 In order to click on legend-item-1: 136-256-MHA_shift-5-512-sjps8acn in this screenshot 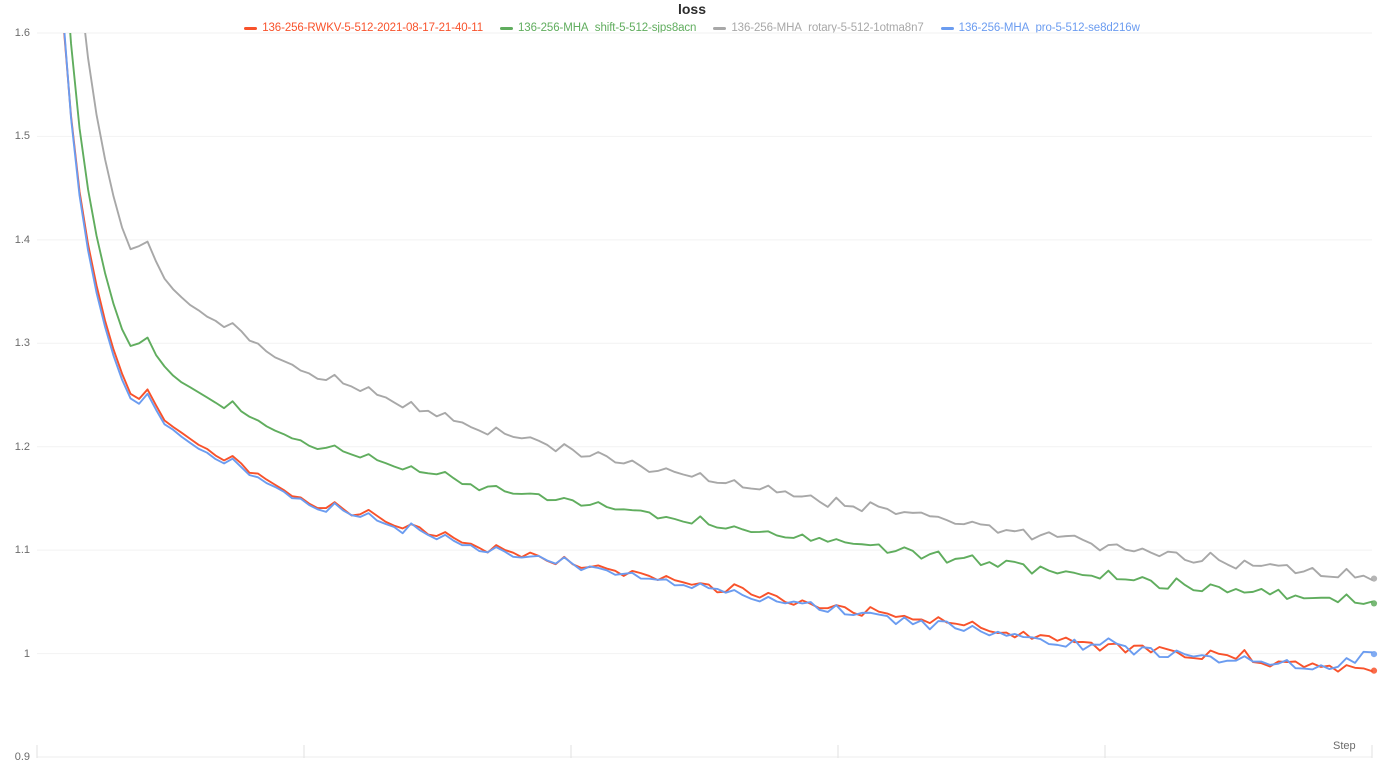, I will do `click(598, 28)`.